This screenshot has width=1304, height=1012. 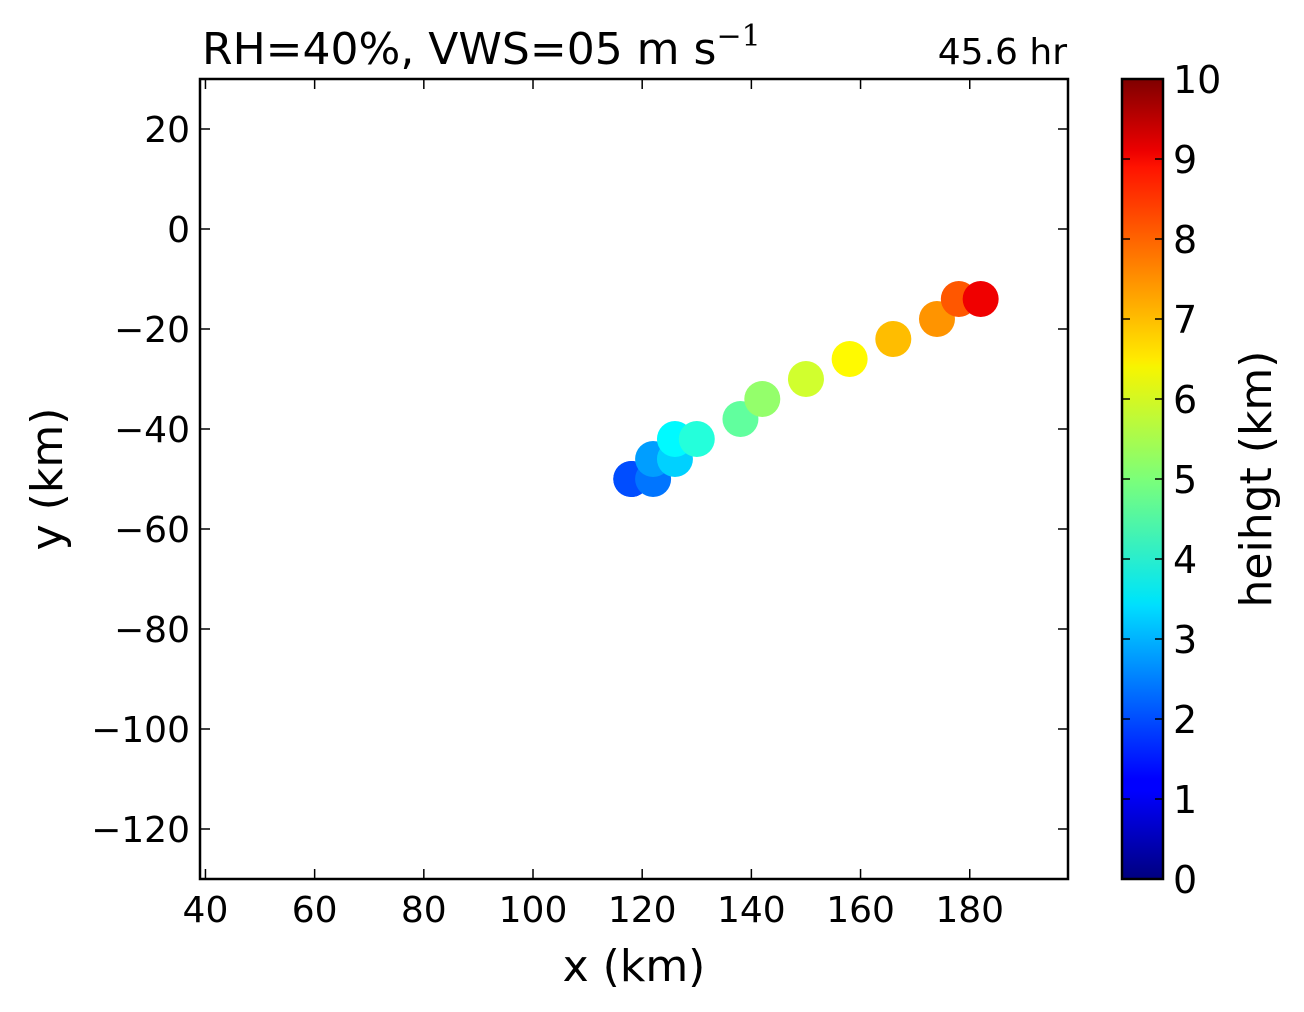 What do you see at coordinates (1197, 80) in the screenshot?
I see `colorbar-tick-label: 10` at bounding box center [1197, 80].